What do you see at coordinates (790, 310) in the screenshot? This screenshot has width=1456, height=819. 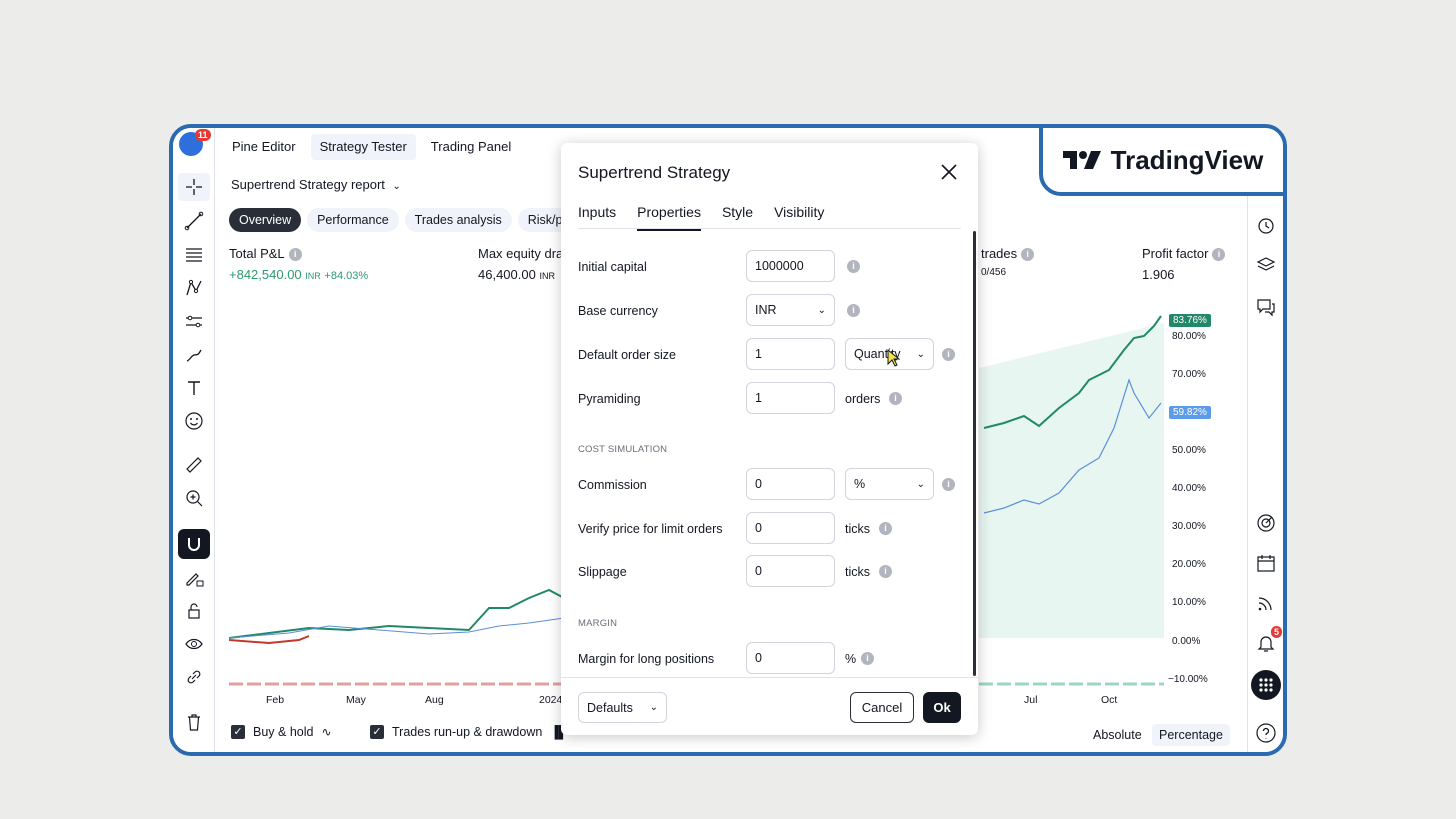 I see `base-currency-select: INR ⌄` at bounding box center [790, 310].